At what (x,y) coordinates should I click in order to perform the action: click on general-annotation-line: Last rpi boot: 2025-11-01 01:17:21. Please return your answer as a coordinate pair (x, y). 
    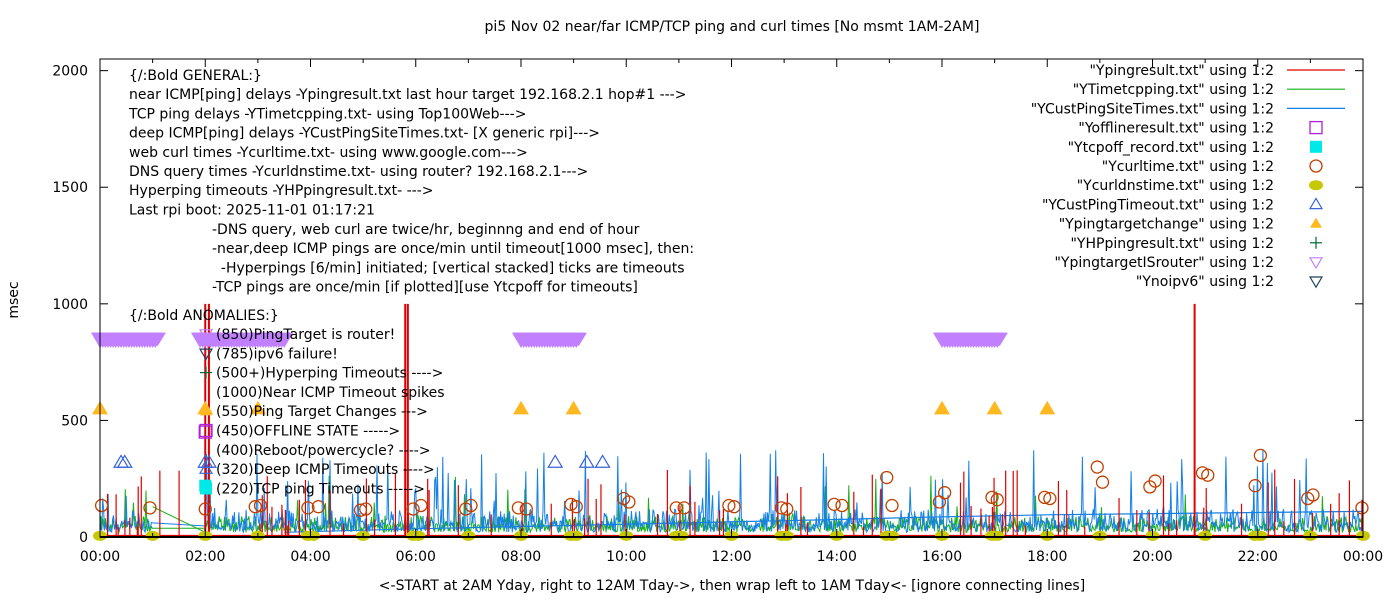
    Looking at the image, I should click on (252, 210).